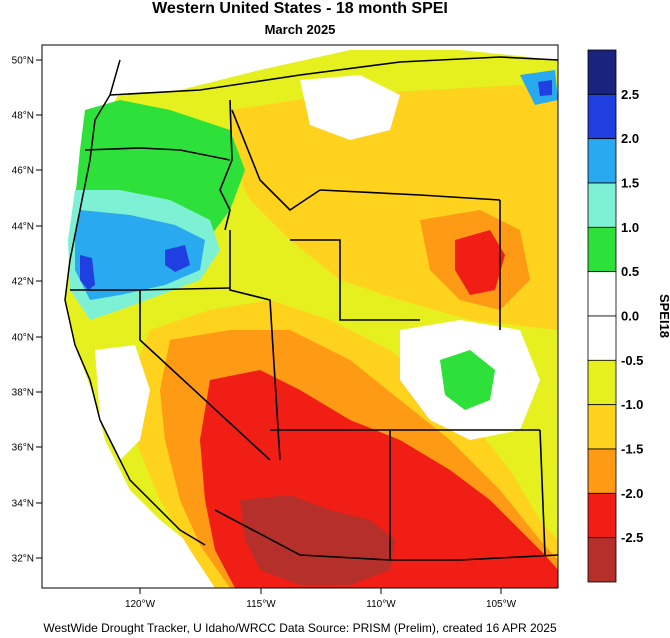 The height and width of the screenshot is (638, 670). Describe the element at coordinates (630, 227) in the screenshot. I see `colorbar-tick-label: 1.0` at that location.